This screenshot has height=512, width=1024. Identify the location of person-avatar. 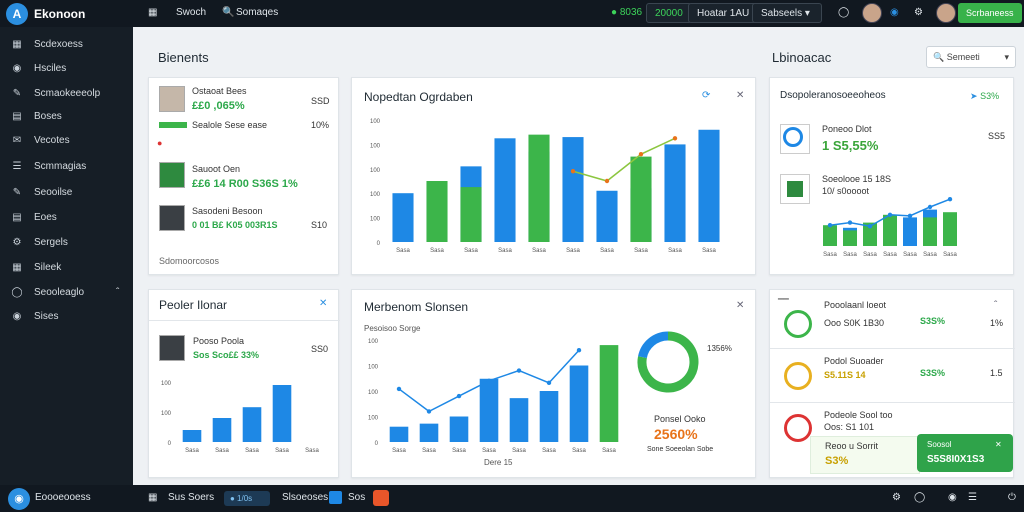
(172, 348).